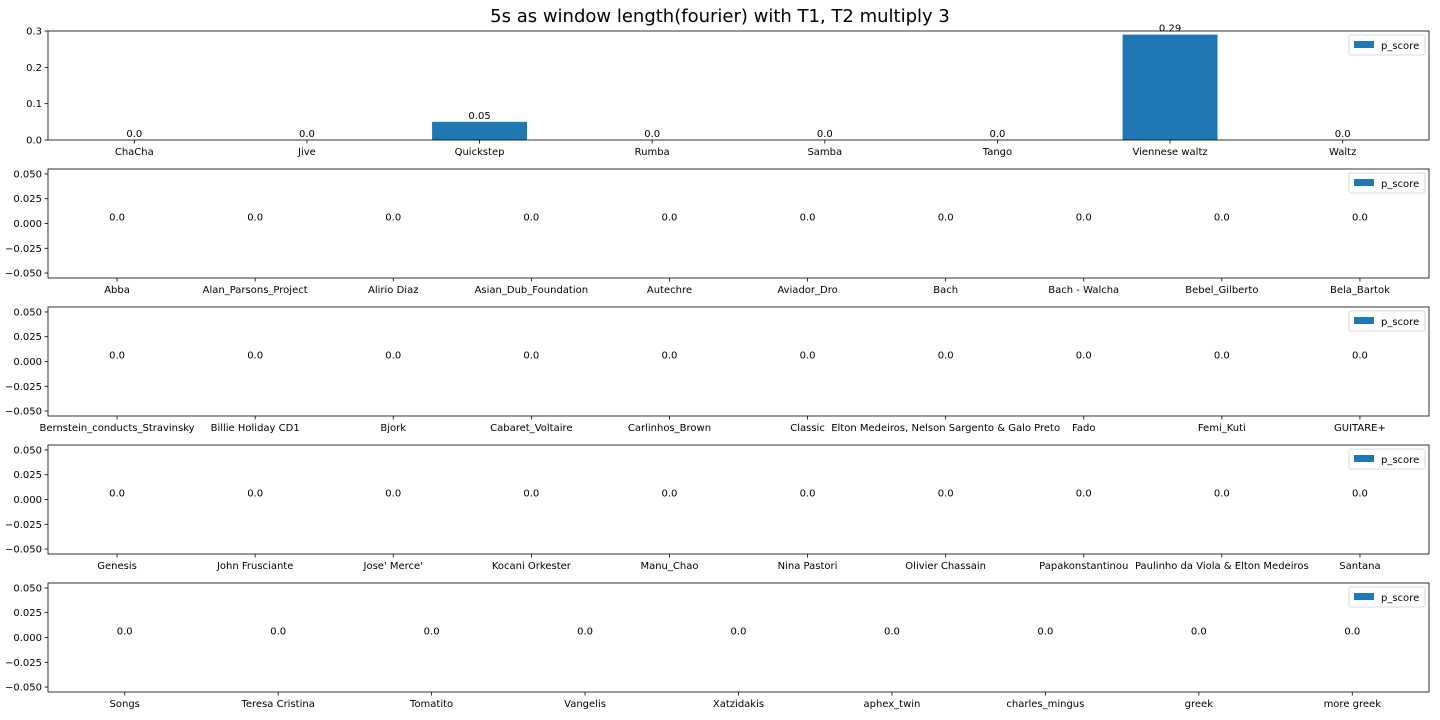 Image resolution: width=1440 pixels, height=720 pixels. I want to click on x-tick-label: Alirio Diaz, so click(393, 290).